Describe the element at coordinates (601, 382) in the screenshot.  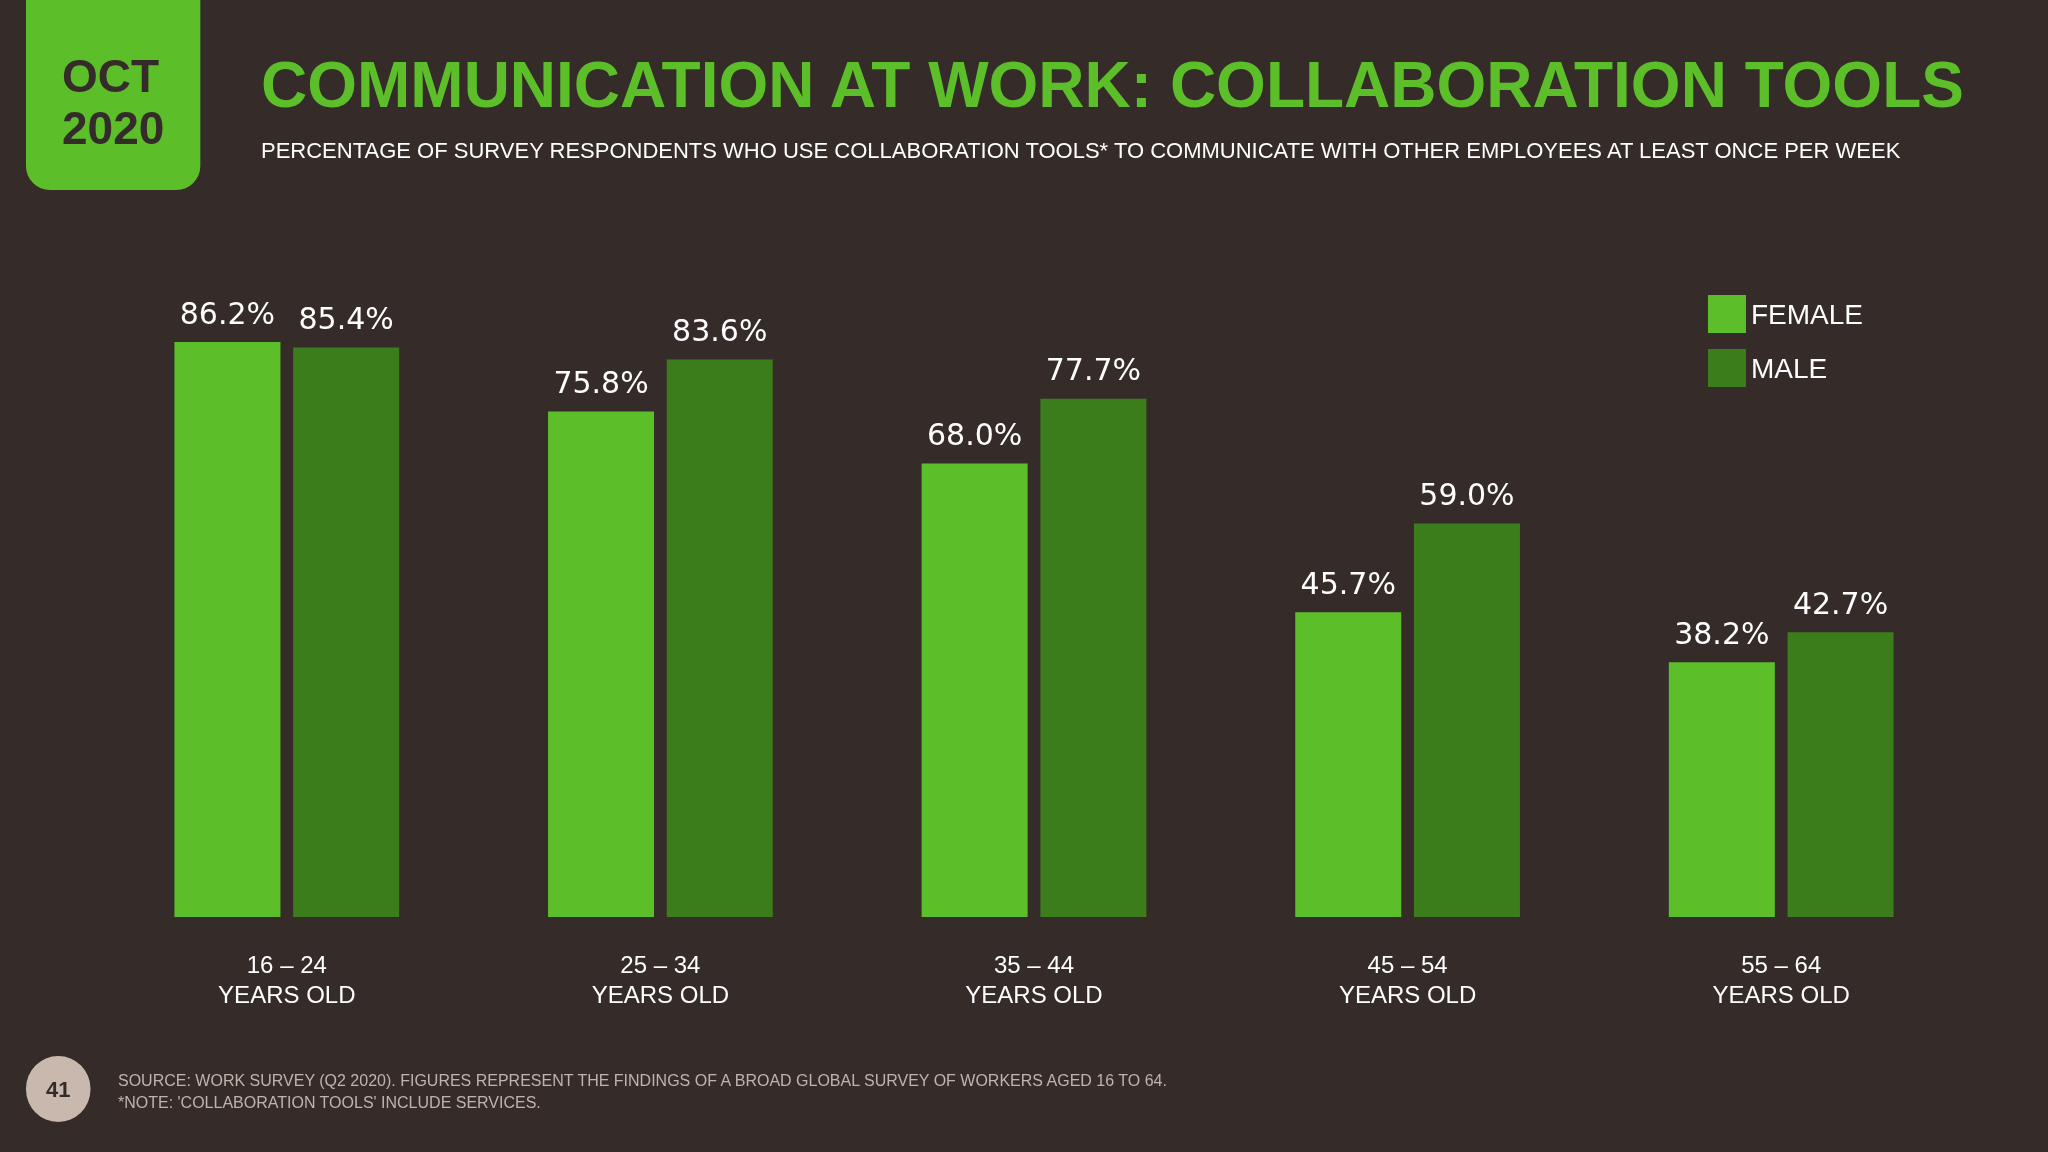
I see `data-label: 75.8%` at that location.